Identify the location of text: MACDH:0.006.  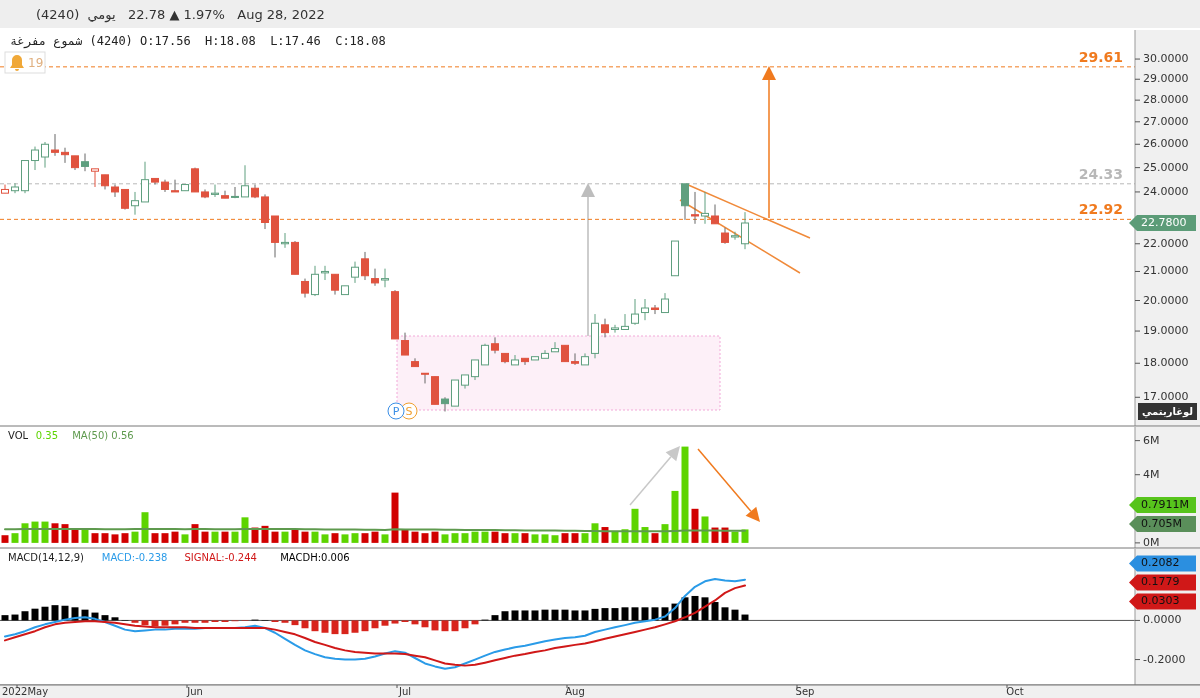
(315, 557).